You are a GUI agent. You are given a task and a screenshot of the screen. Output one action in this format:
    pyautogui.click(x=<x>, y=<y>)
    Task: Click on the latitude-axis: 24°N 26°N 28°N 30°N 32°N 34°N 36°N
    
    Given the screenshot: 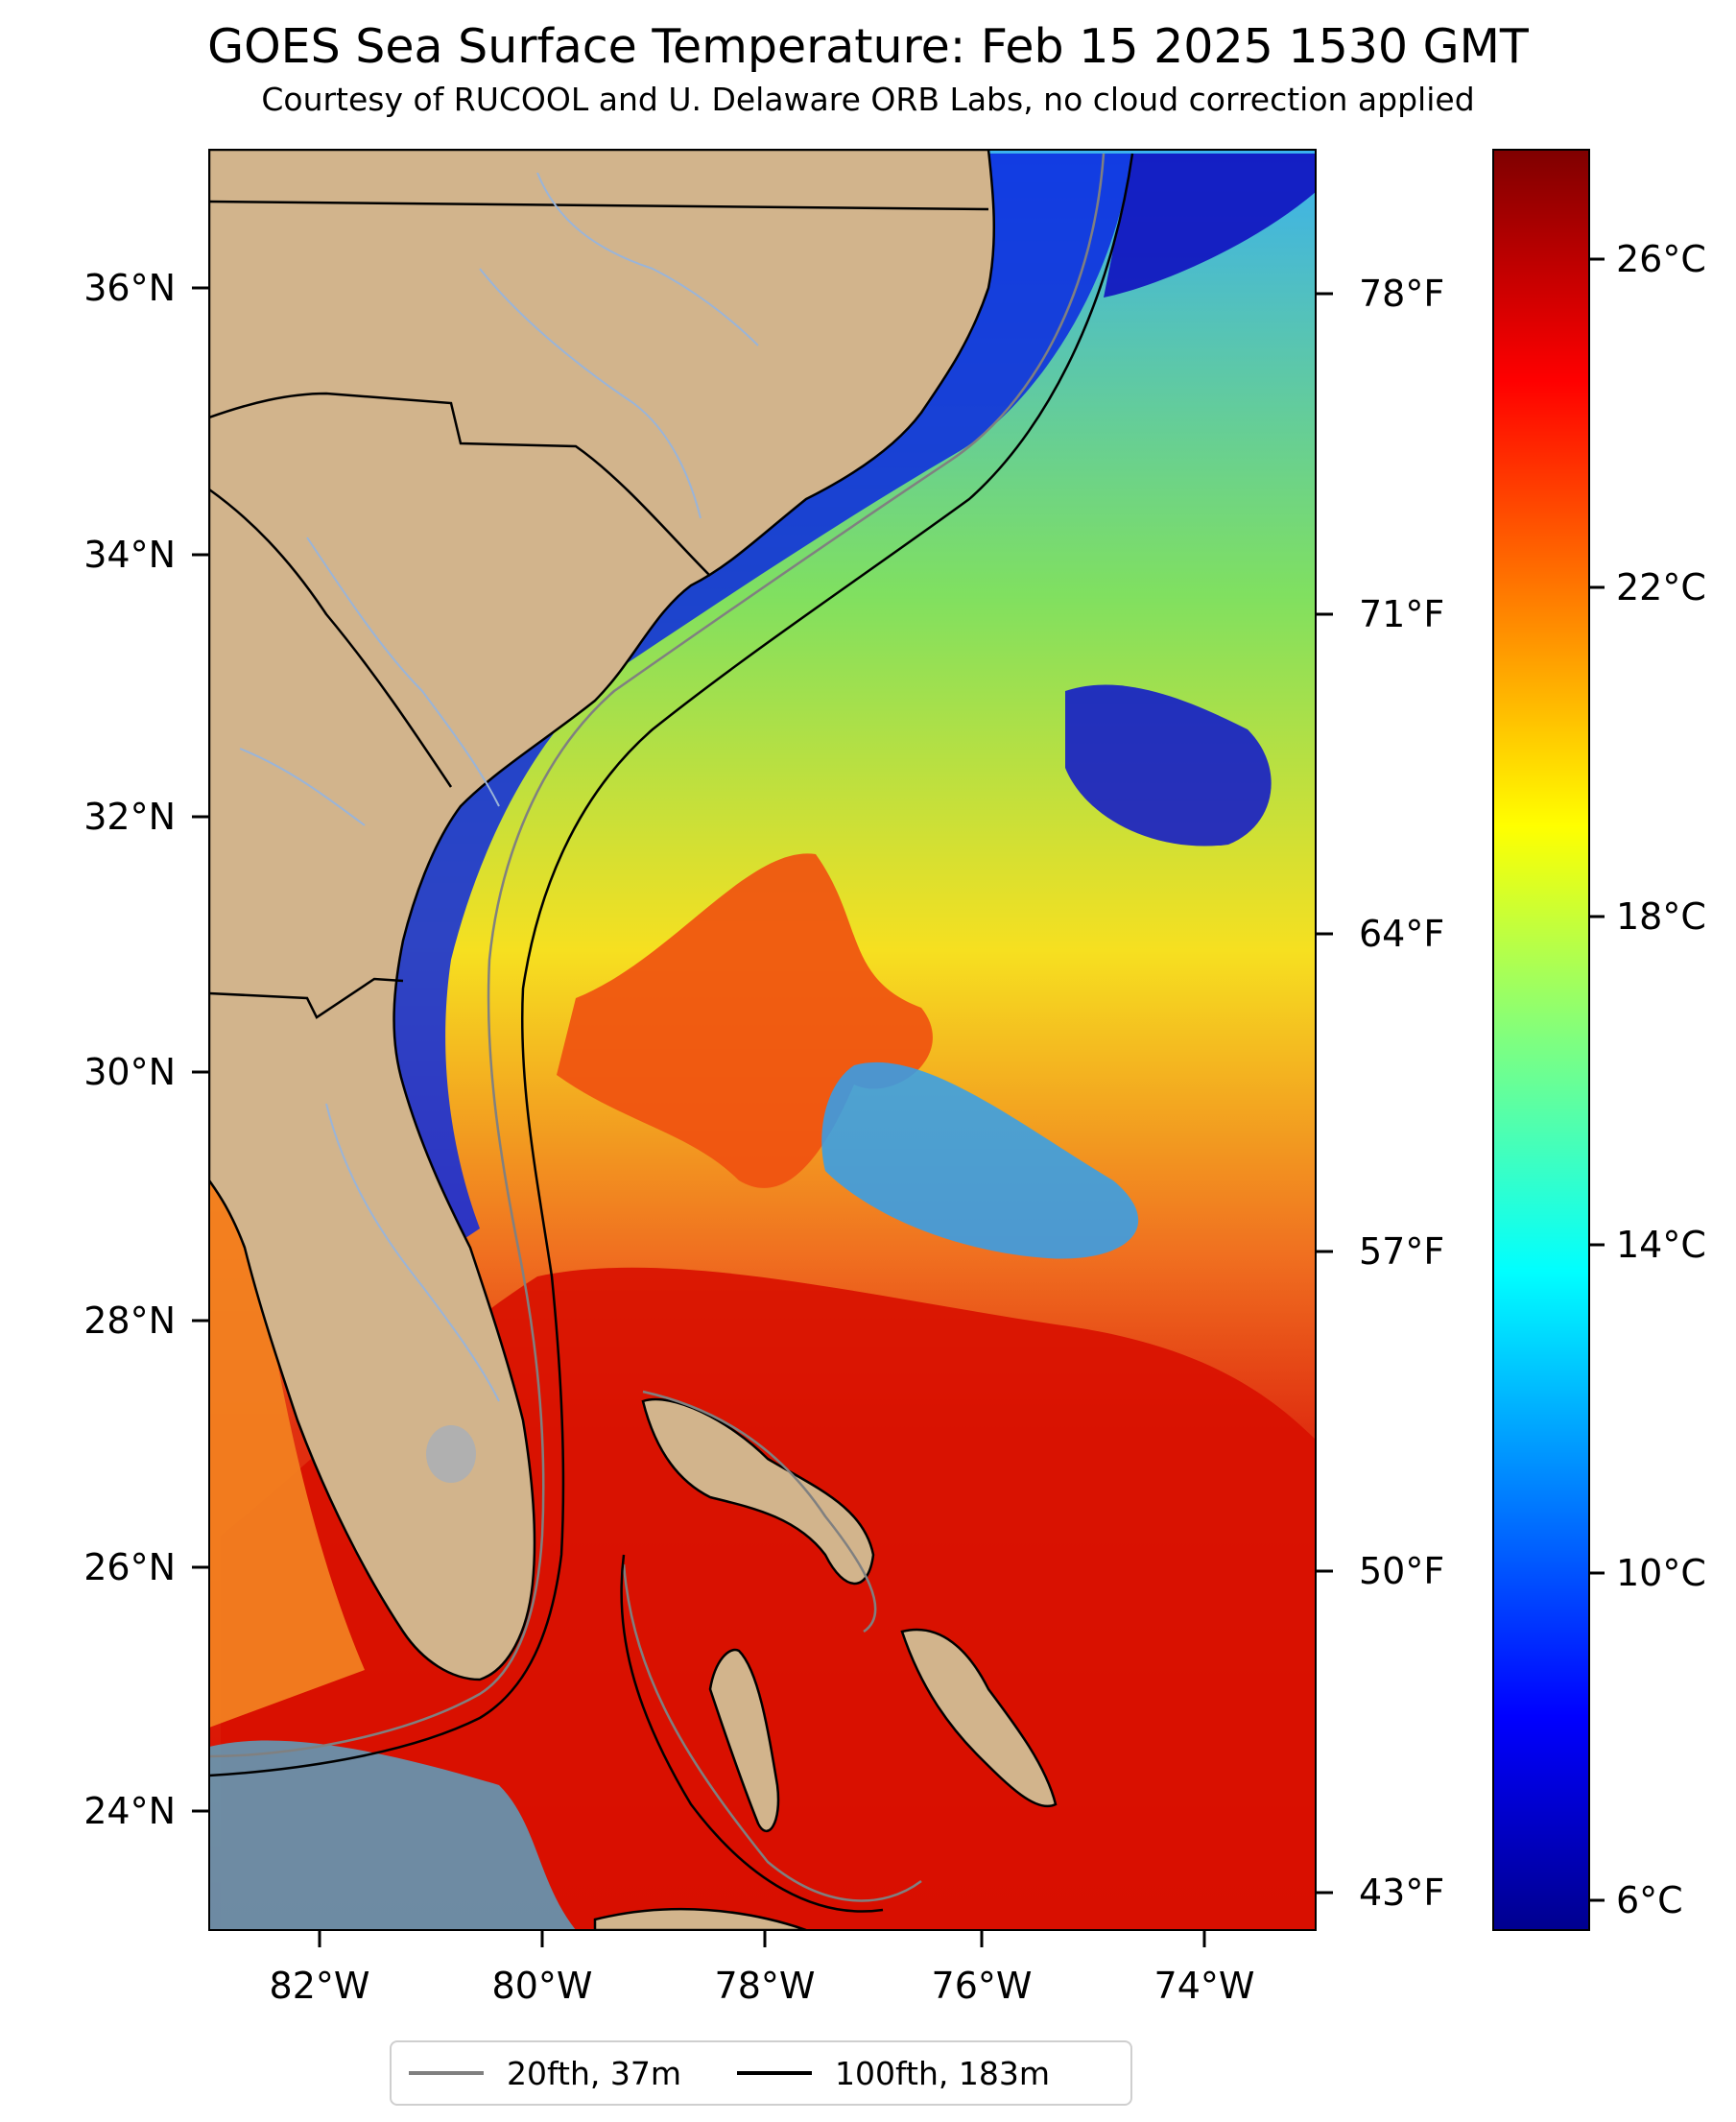 What is the action you would take?
    pyautogui.click(x=146, y=1049)
    